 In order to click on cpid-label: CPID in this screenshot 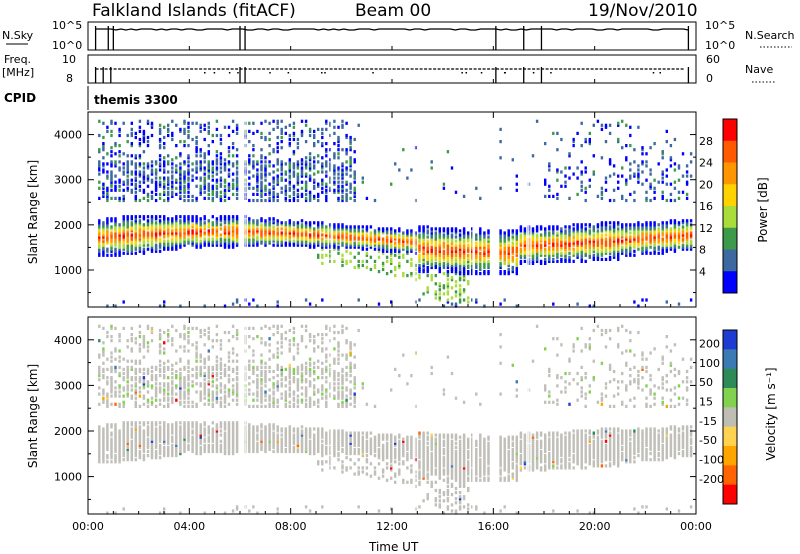, I will do `click(20, 98)`.